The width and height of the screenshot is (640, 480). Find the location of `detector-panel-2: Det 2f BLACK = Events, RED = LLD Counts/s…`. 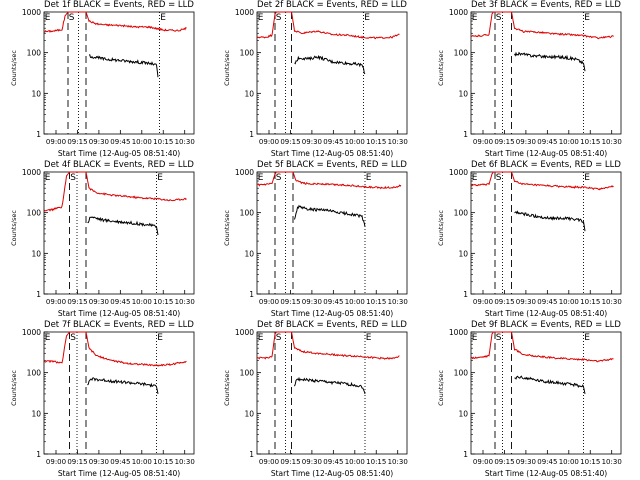

detector-panel-2: Det 2f BLACK = Events, RED = LLD Counts/s… is located at coordinates (319, 80).